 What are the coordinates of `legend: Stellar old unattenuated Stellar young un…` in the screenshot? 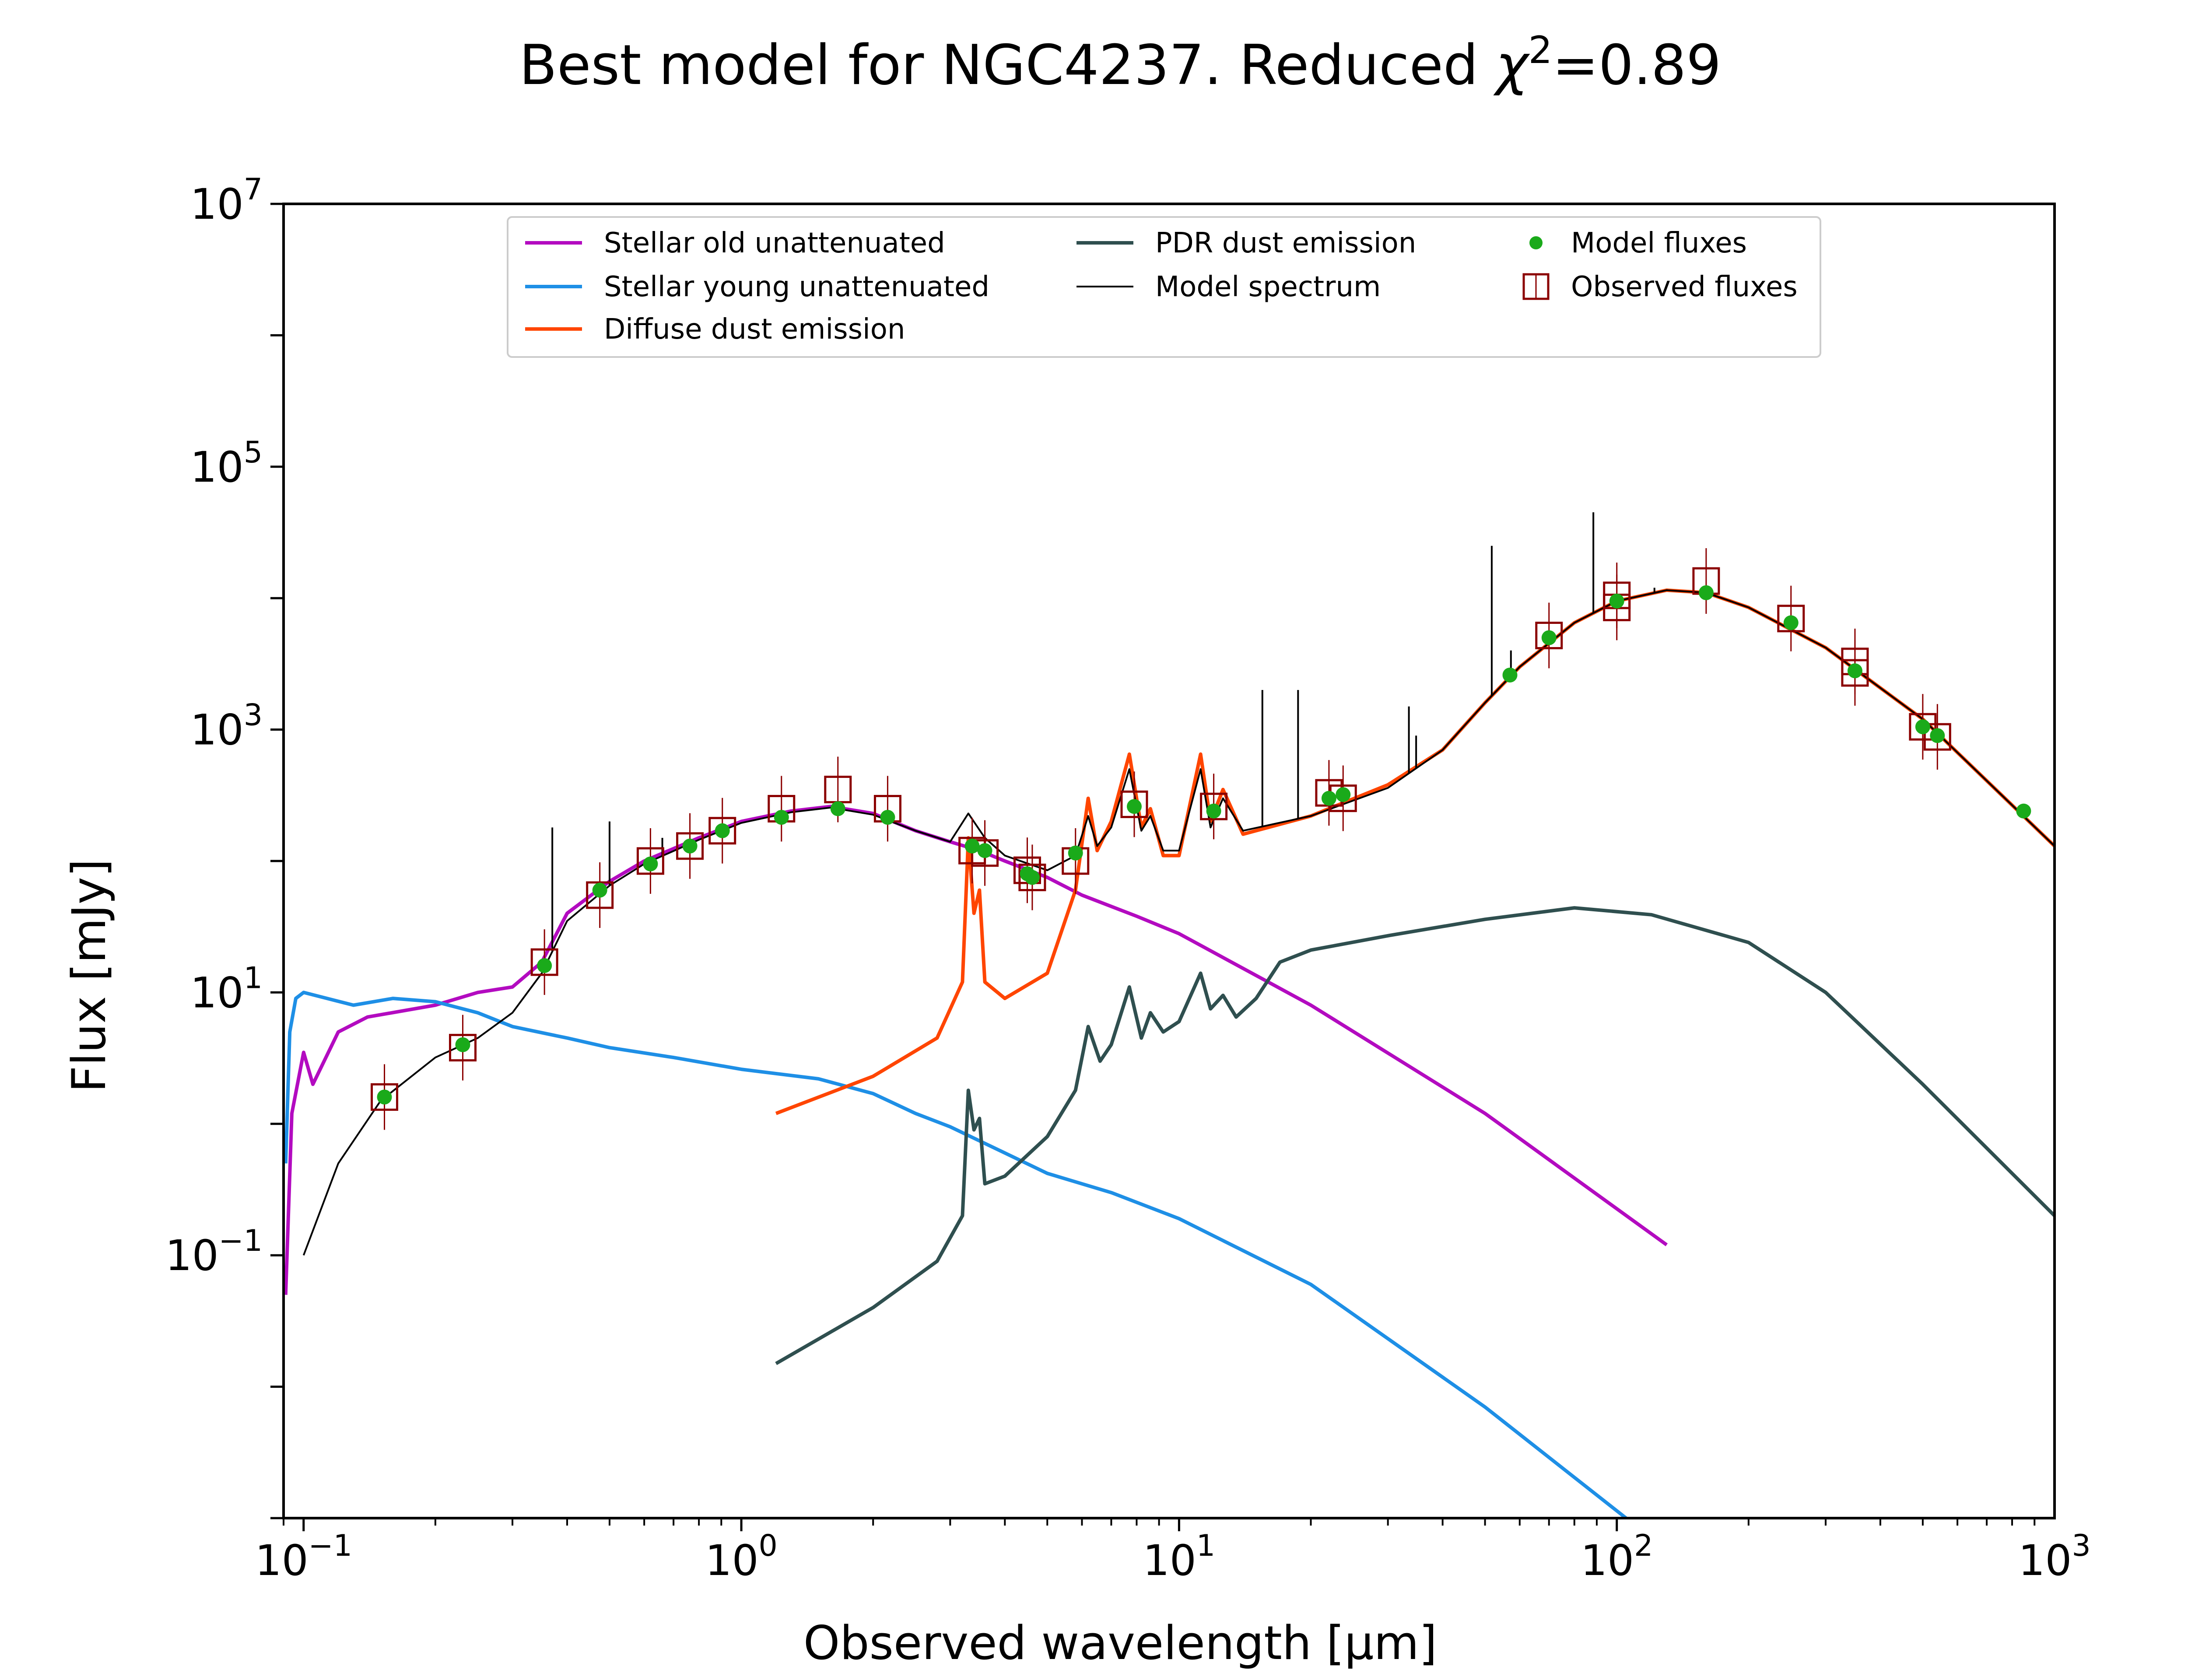 It's located at (1164, 287).